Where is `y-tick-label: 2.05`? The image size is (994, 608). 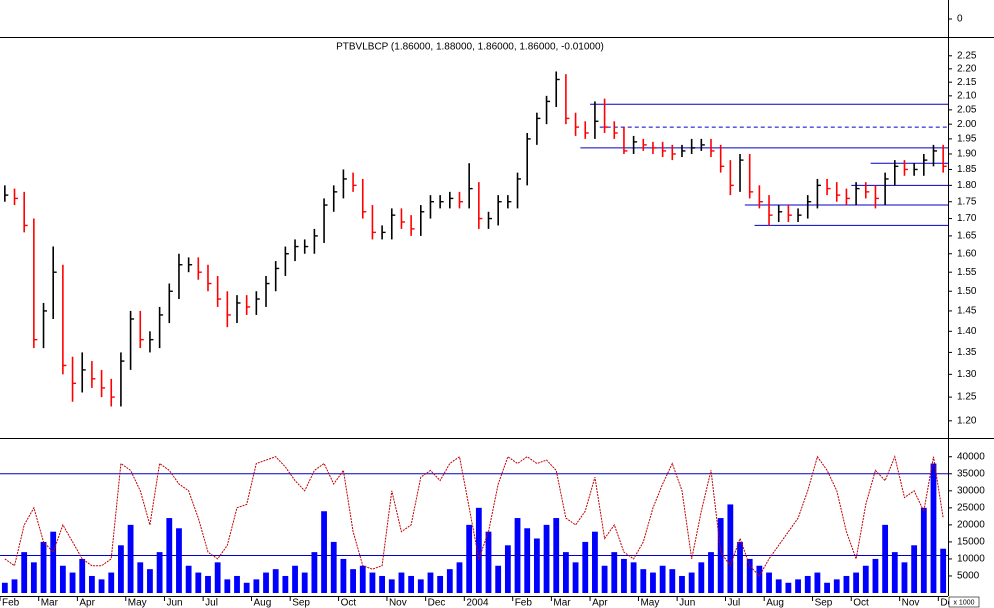 y-tick-label: 2.05 is located at coordinates (967, 109).